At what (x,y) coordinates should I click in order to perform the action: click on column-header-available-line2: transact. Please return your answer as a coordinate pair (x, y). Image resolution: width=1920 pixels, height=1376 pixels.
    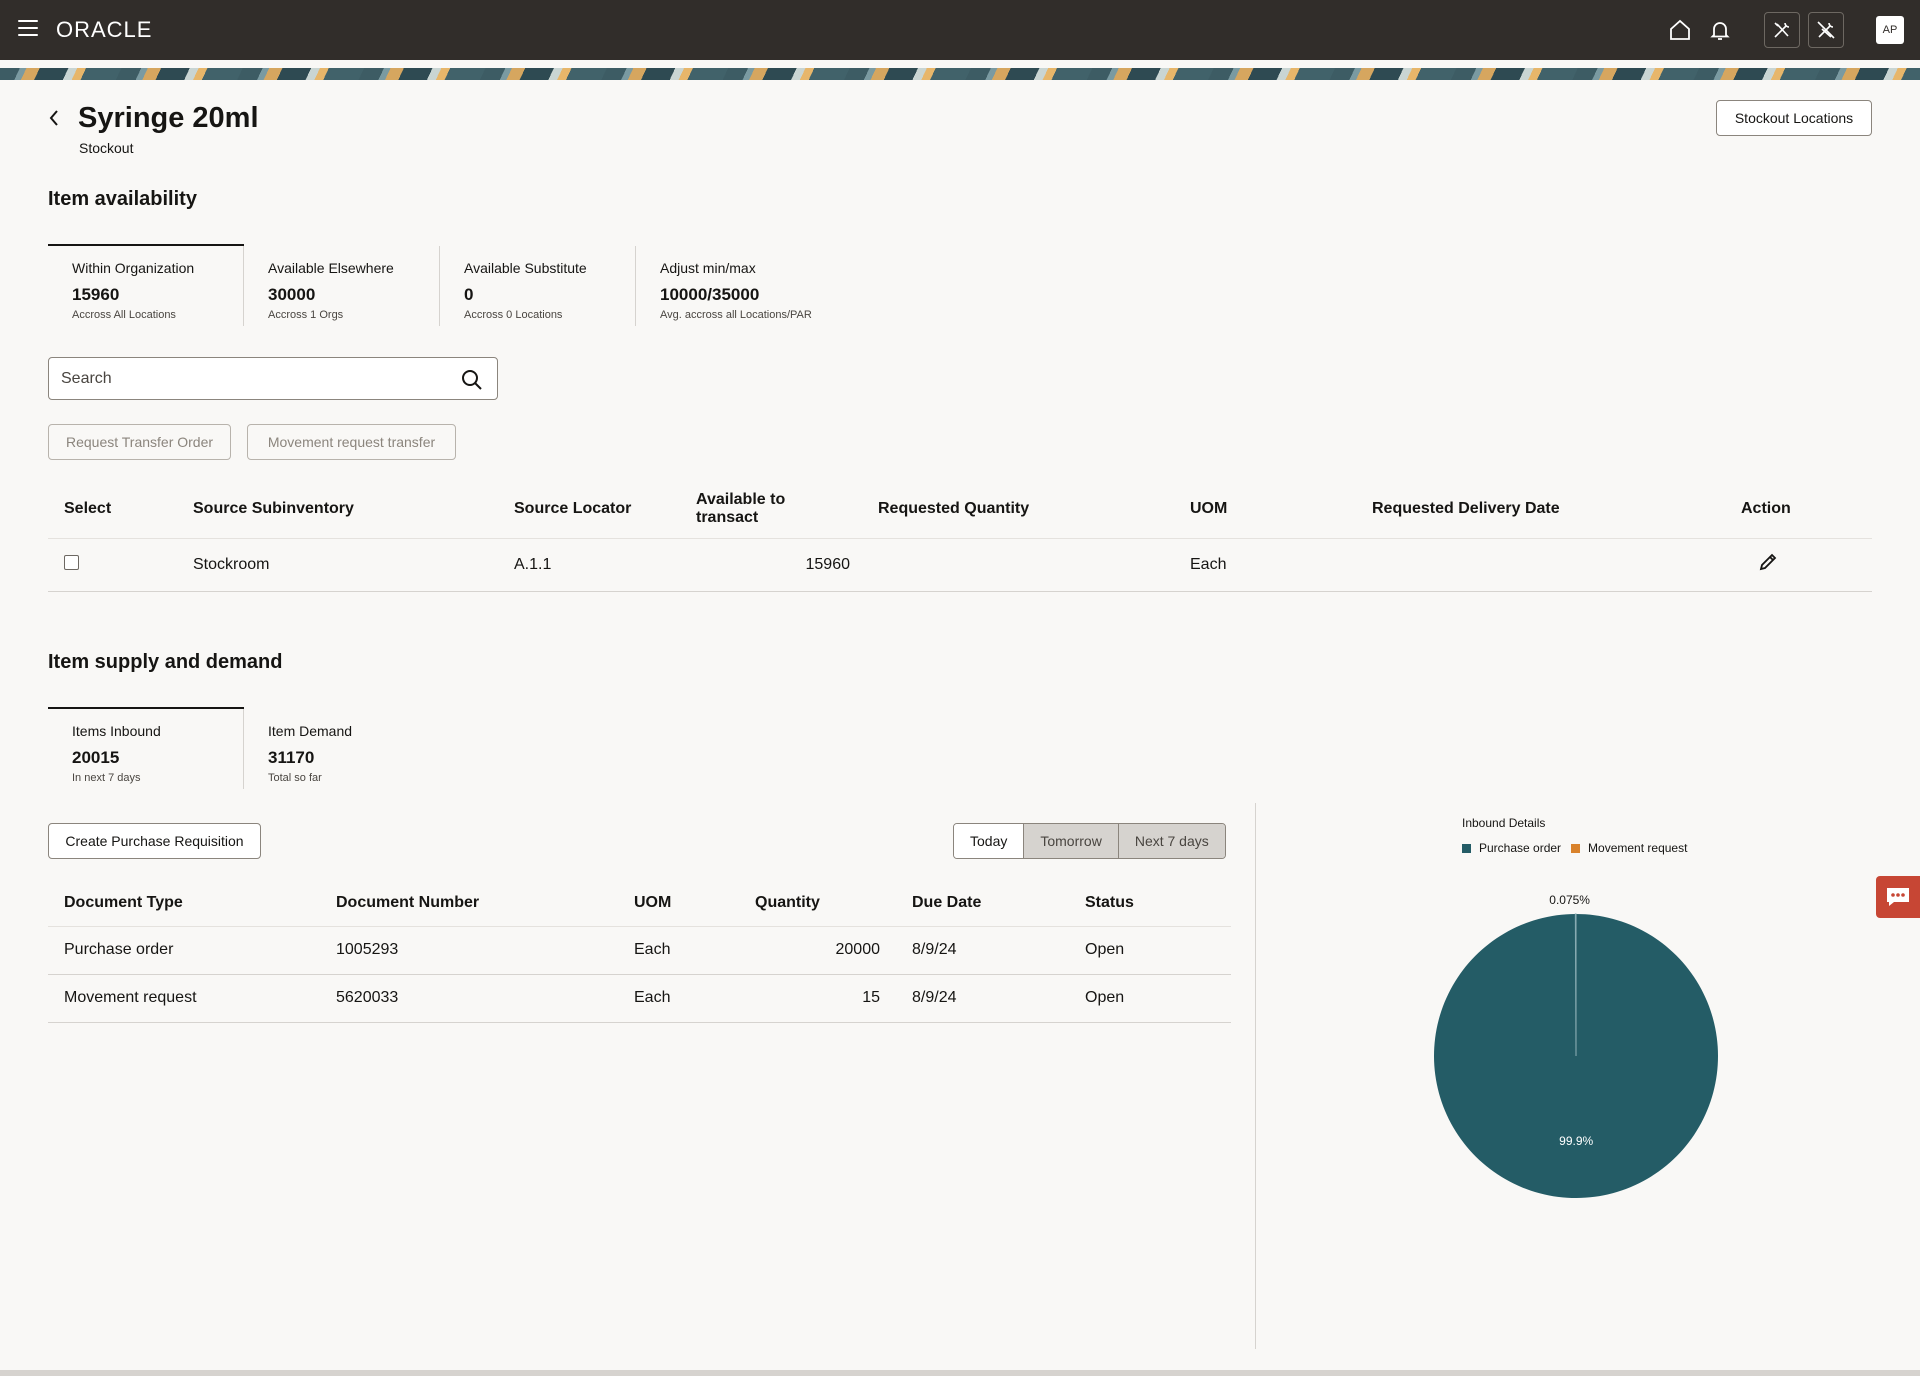
    Looking at the image, I should click on (727, 517).